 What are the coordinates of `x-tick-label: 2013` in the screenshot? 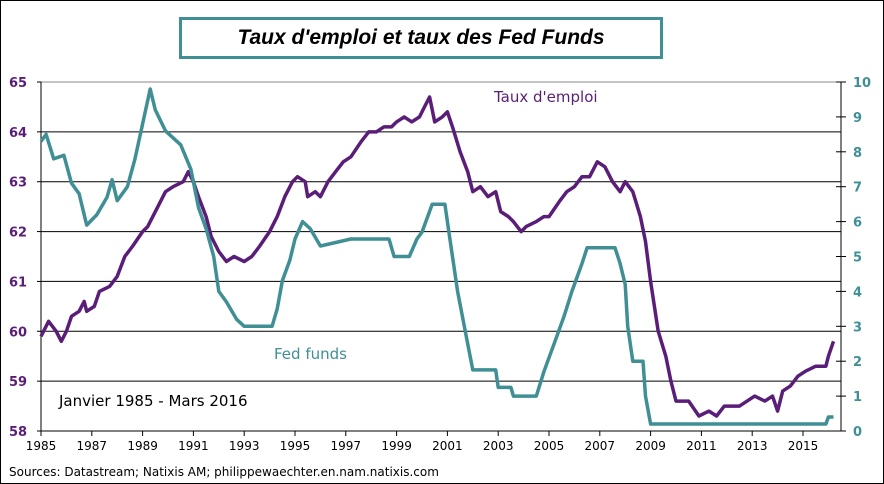 It's located at (752, 446).